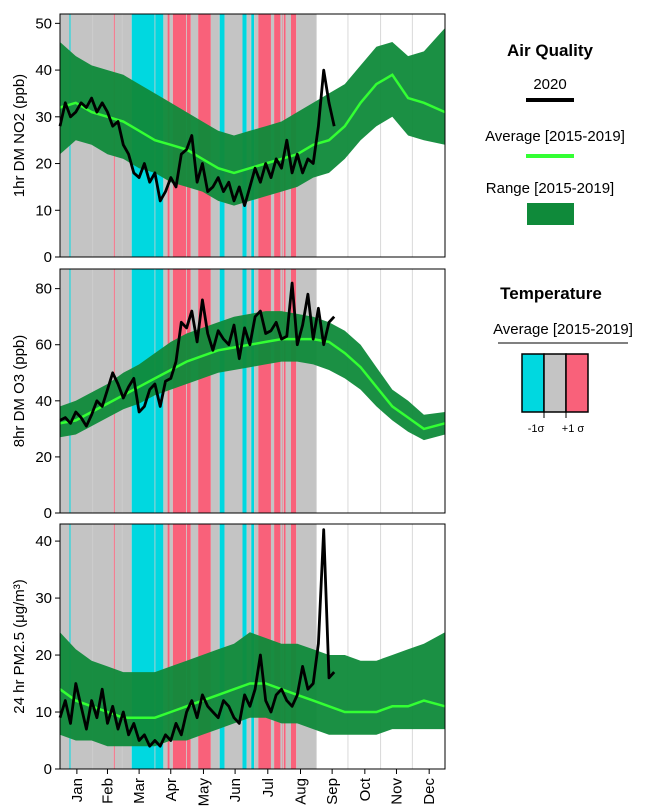 The width and height of the screenshot is (647, 807). I want to click on x-tick-label: Oct, so click(365, 789).